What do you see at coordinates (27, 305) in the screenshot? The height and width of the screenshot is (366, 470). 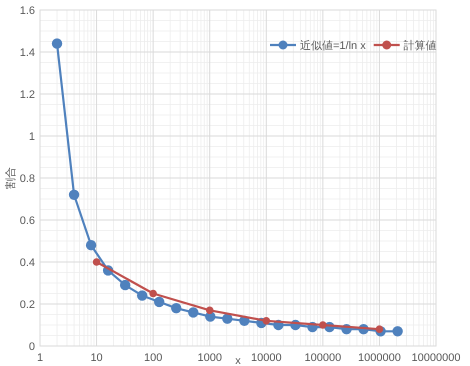 I see `y-tick-label: 0.2` at bounding box center [27, 305].